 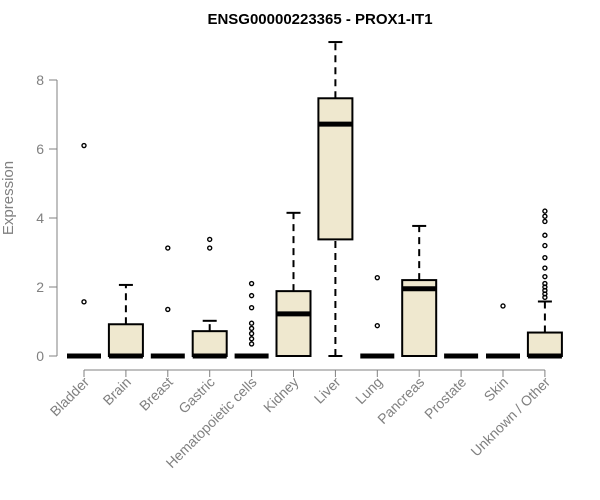 I want to click on x-tick-label: Lung, so click(x=368, y=390).